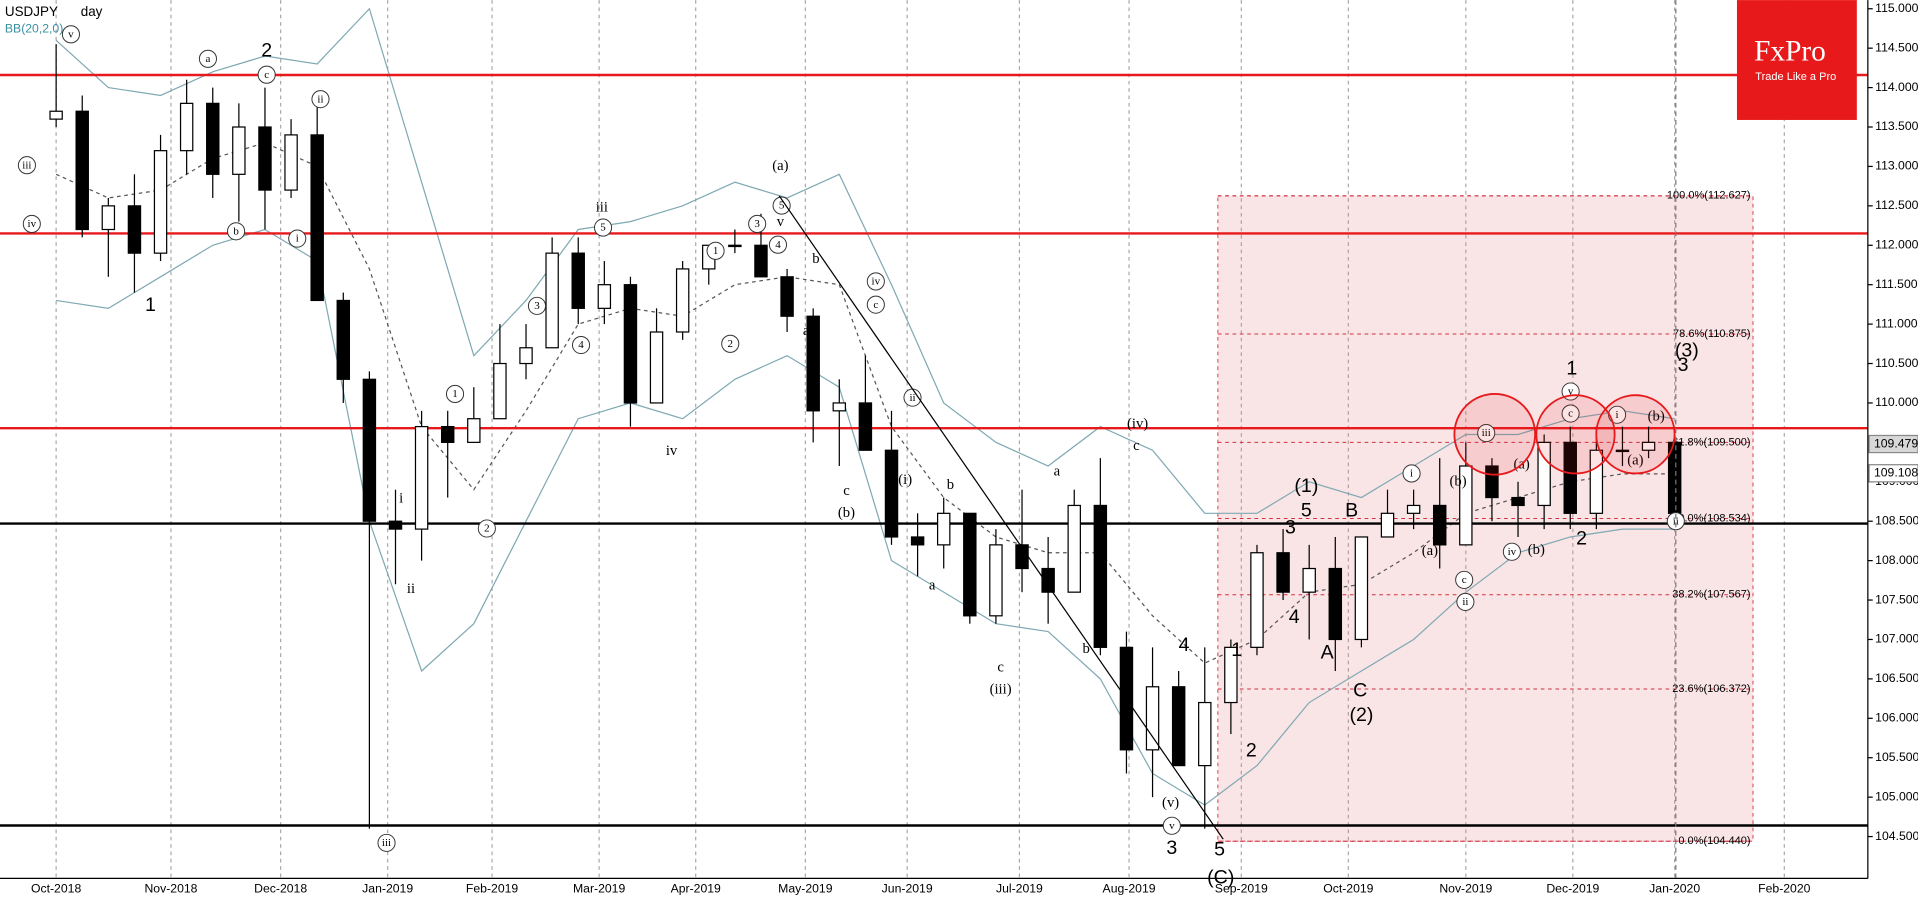 The height and width of the screenshot is (898, 1918). What do you see at coordinates (1896, 402) in the screenshot?
I see `y-tick-label: 110.000` at bounding box center [1896, 402].